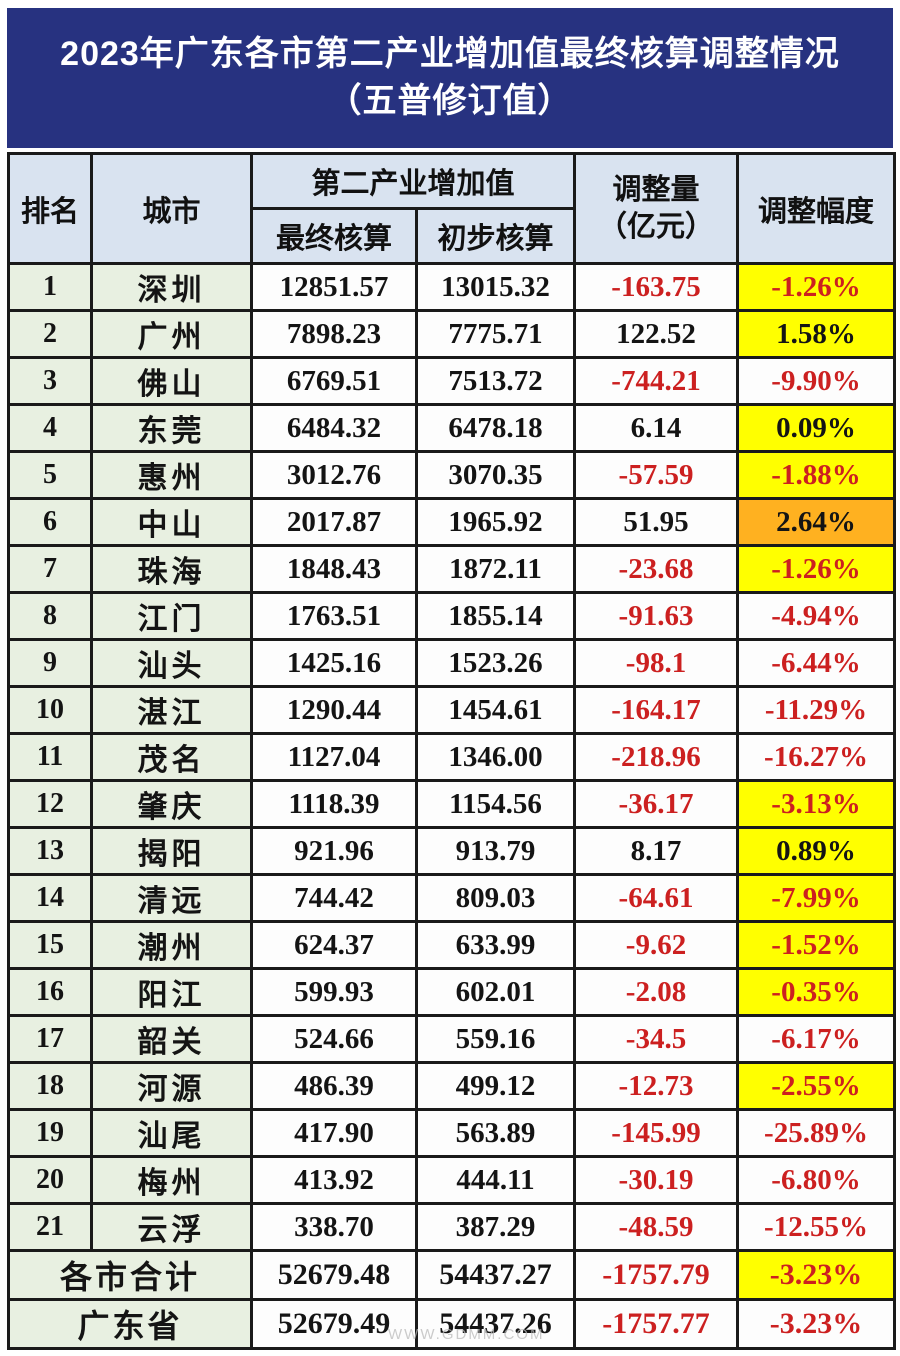 Image resolution: width=900 pixels, height=1356 pixels. Describe the element at coordinates (171, 992) in the screenshot. I see `city-cell: 阳江` at that location.